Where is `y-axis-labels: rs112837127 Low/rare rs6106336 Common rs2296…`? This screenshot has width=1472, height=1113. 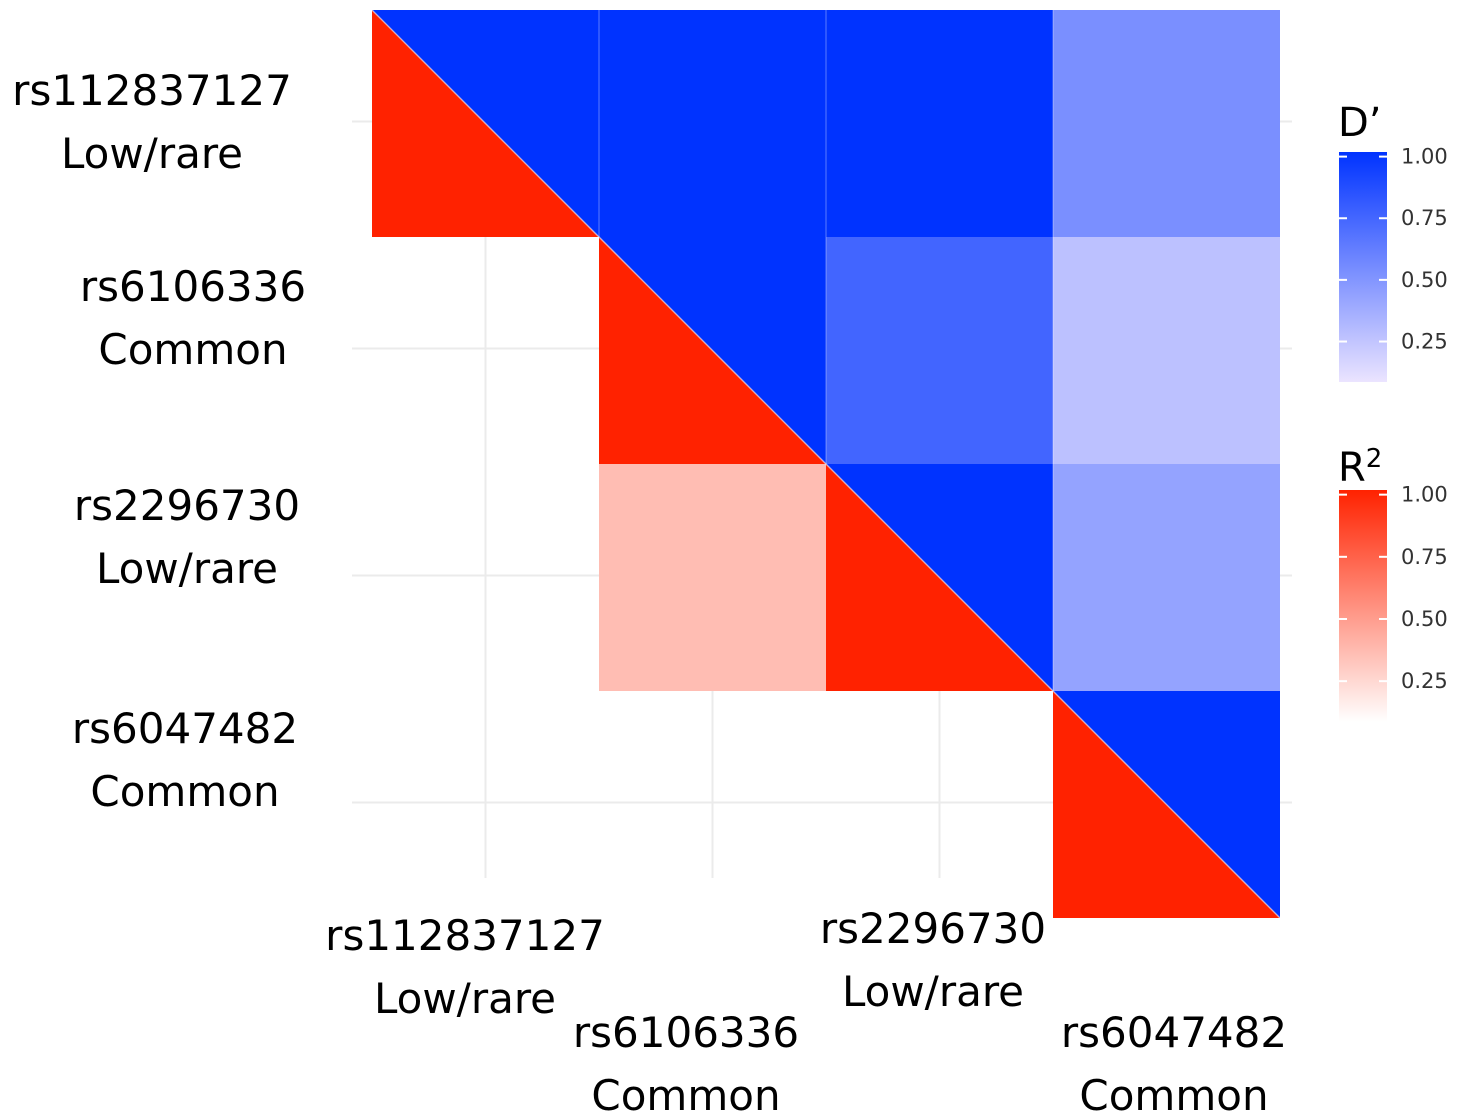
y-axis-labels: rs112837127 Low/rare rs6106336 Common rs2296… is located at coordinates (159, 441).